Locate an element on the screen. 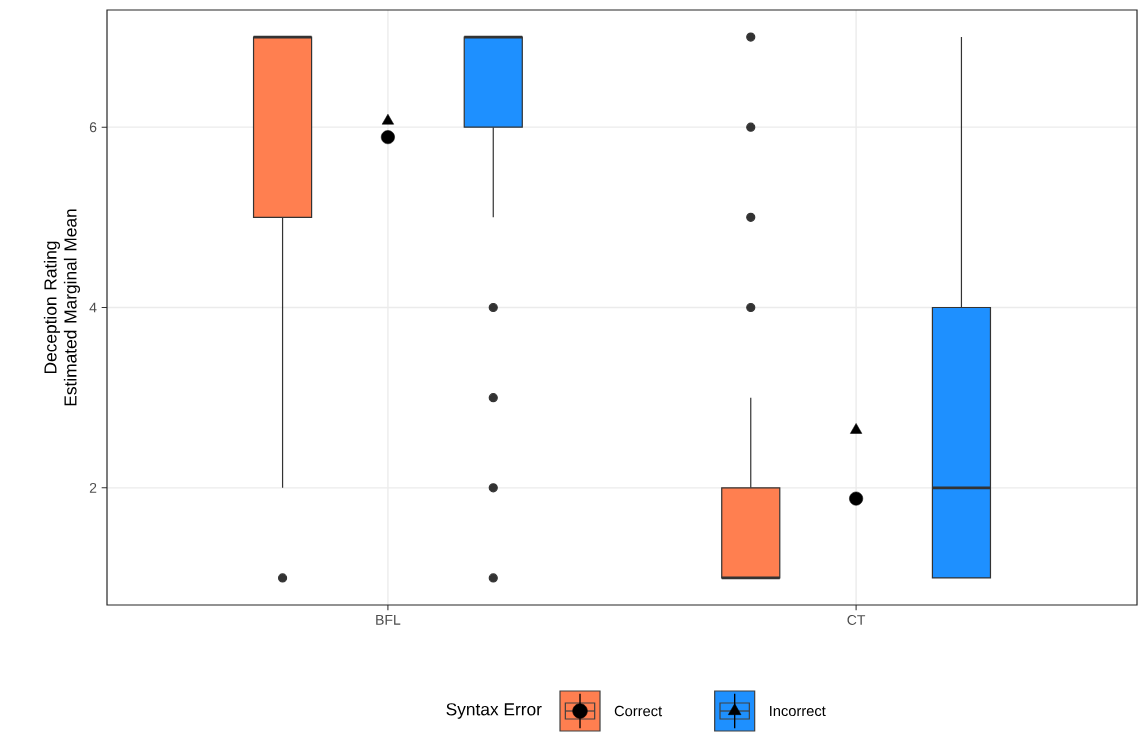 The height and width of the screenshot is (736, 1141). y-tick-label: 4 is located at coordinates (93, 307).